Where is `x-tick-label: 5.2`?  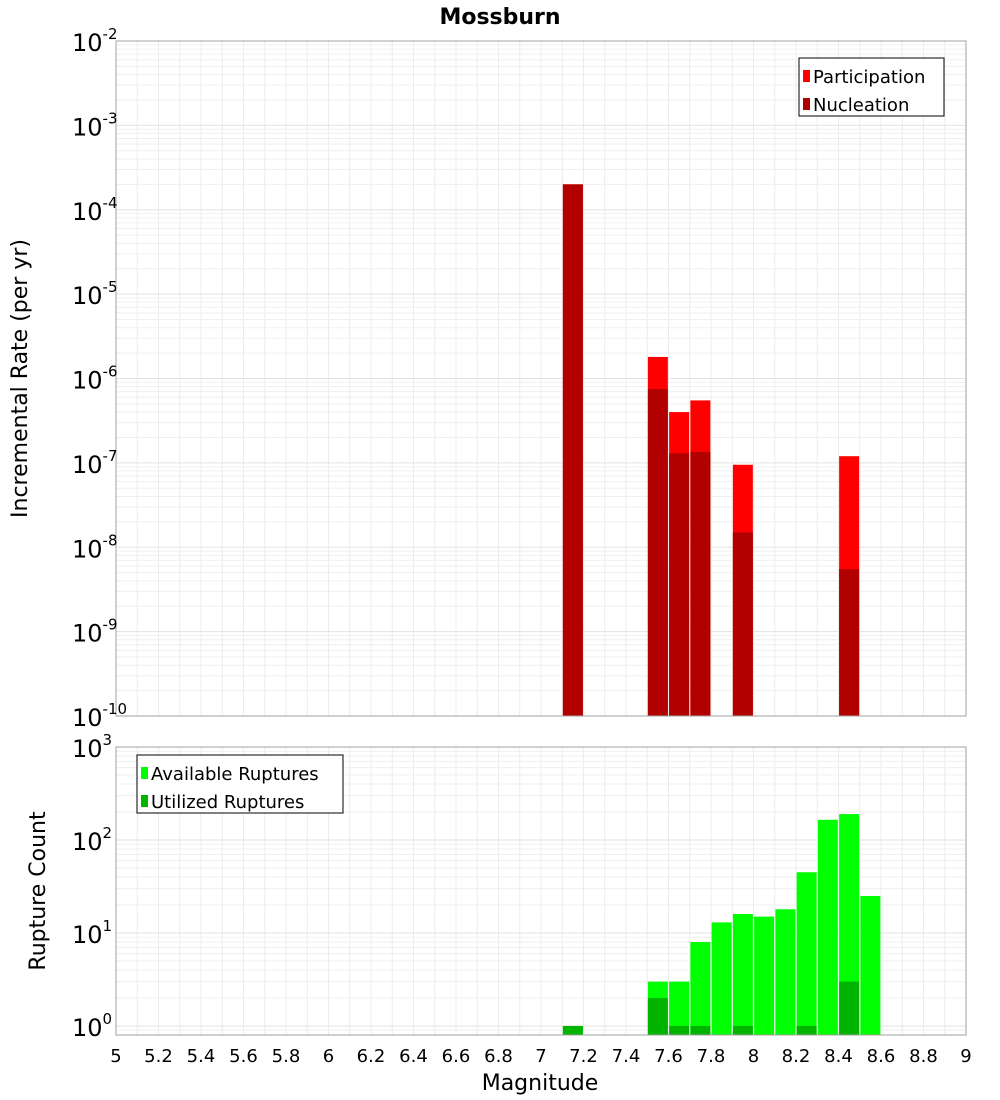
x-tick-label: 5.2 is located at coordinates (158, 1056).